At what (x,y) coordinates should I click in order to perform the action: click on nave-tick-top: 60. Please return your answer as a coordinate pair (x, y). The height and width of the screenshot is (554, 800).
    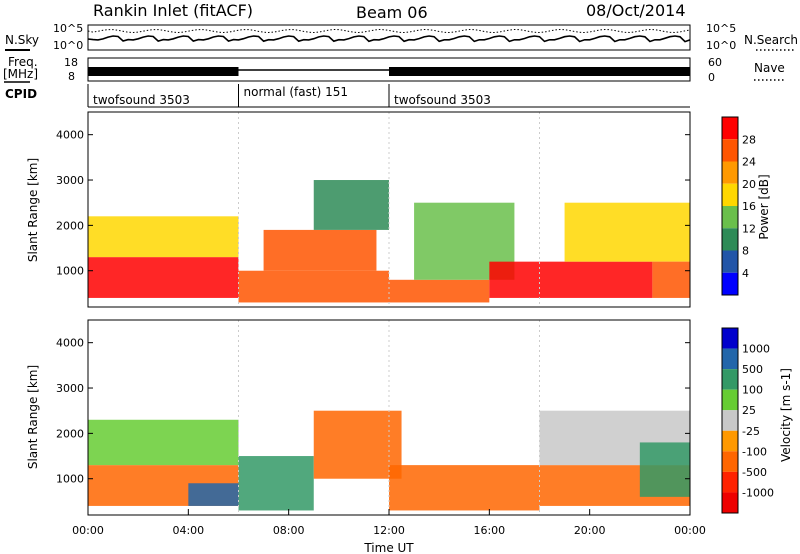
    Looking at the image, I should click on (715, 62).